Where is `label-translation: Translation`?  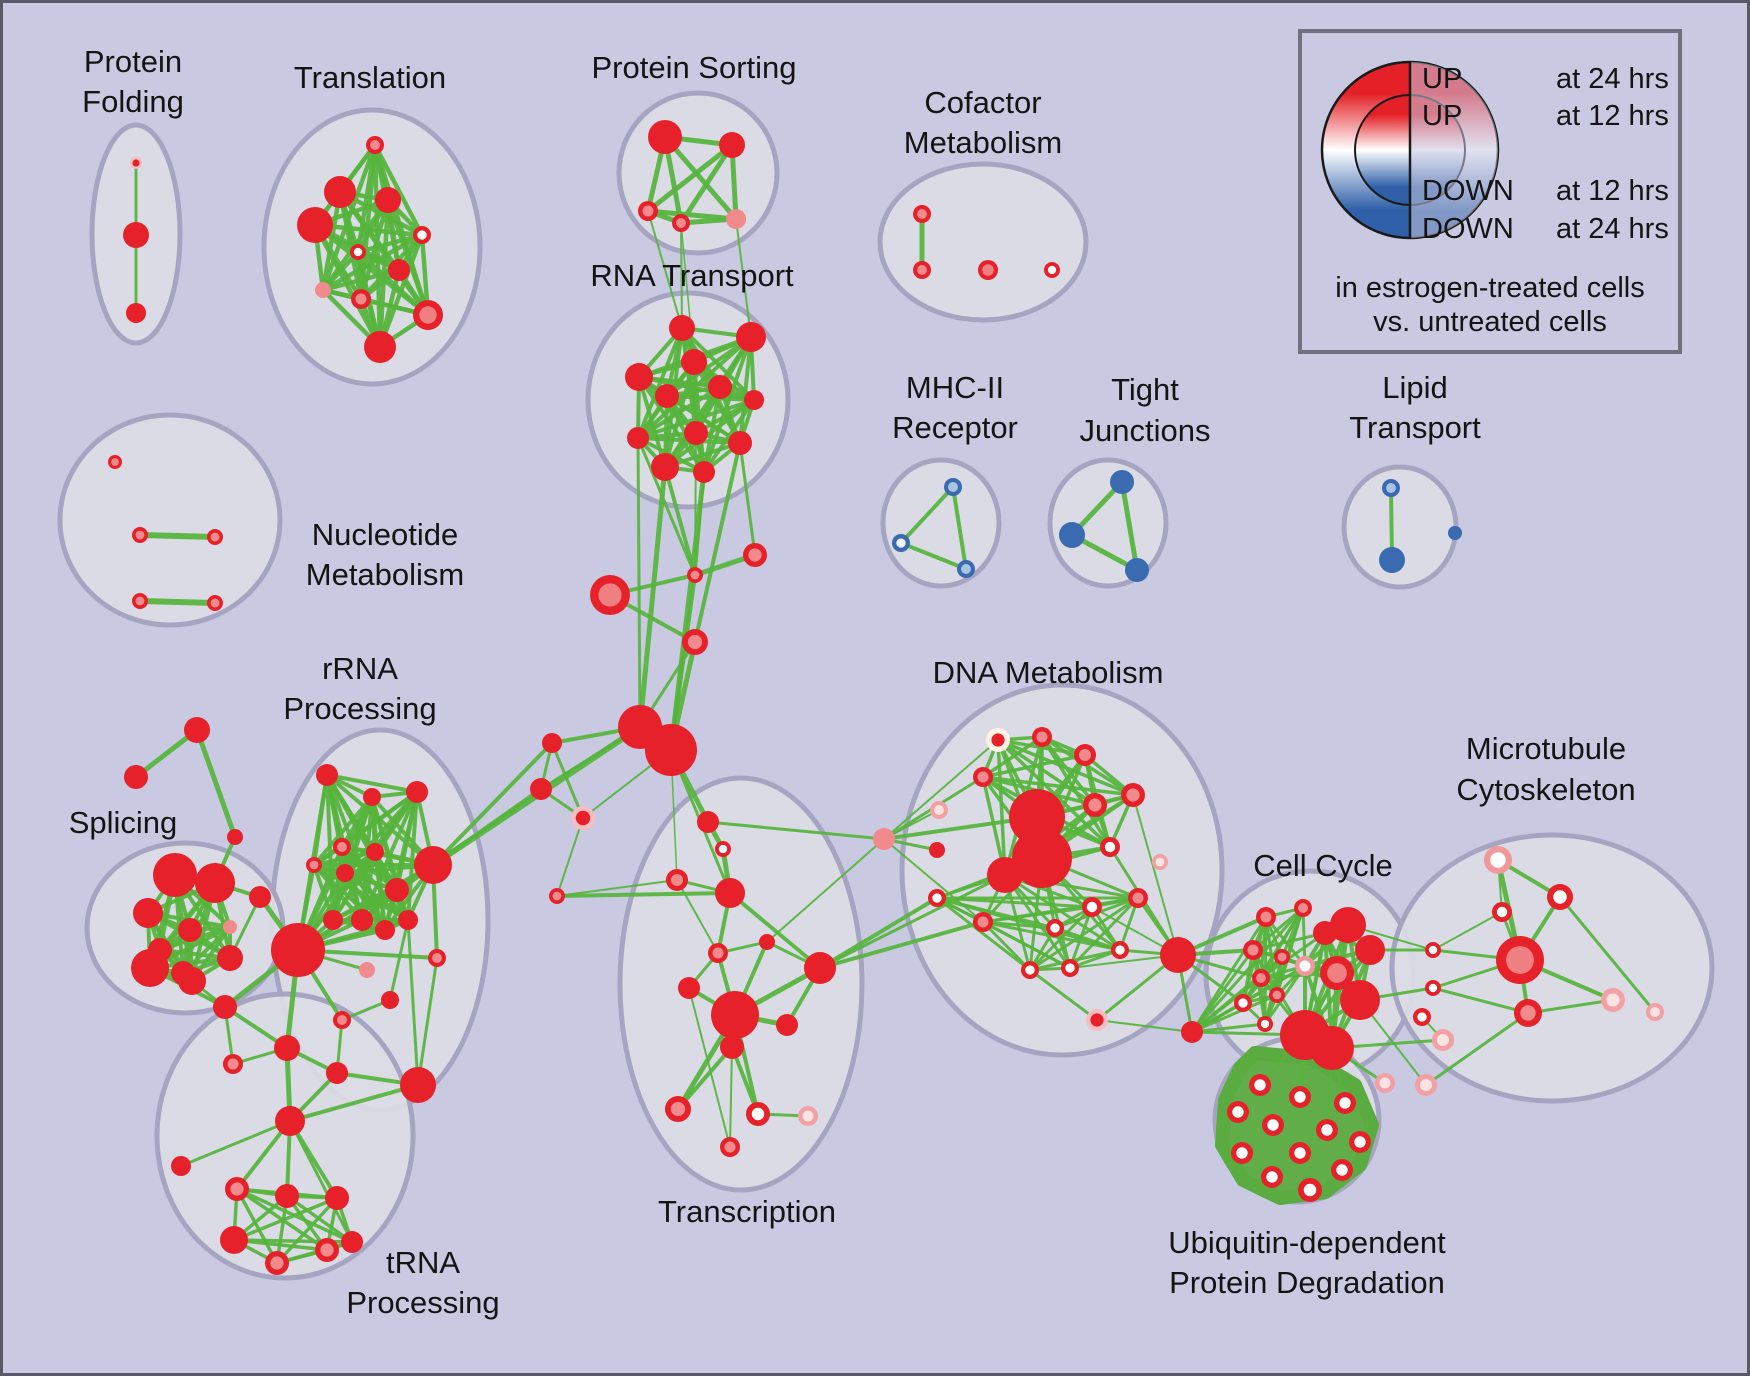 label-translation: Translation is located at coordinates (370, 77).